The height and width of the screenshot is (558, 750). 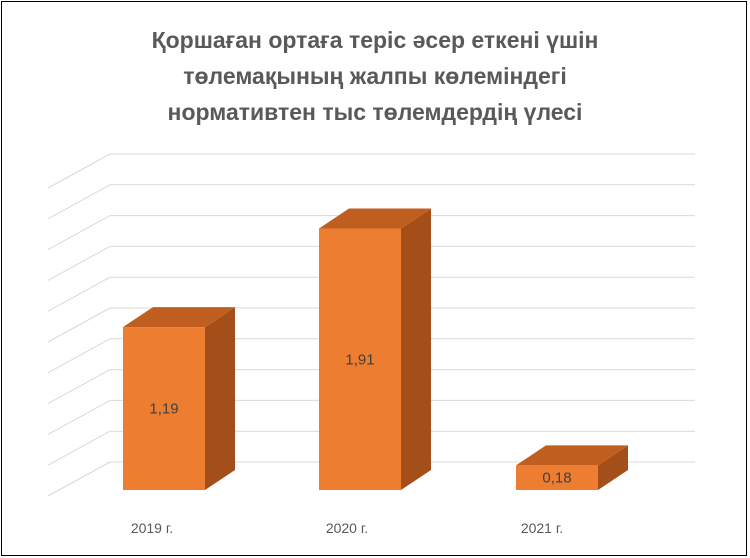 What do you see at coordinates (152, 528) in the screenshot?
I see `category-label-1: 2019 г.` at bounding box center [152, 528].